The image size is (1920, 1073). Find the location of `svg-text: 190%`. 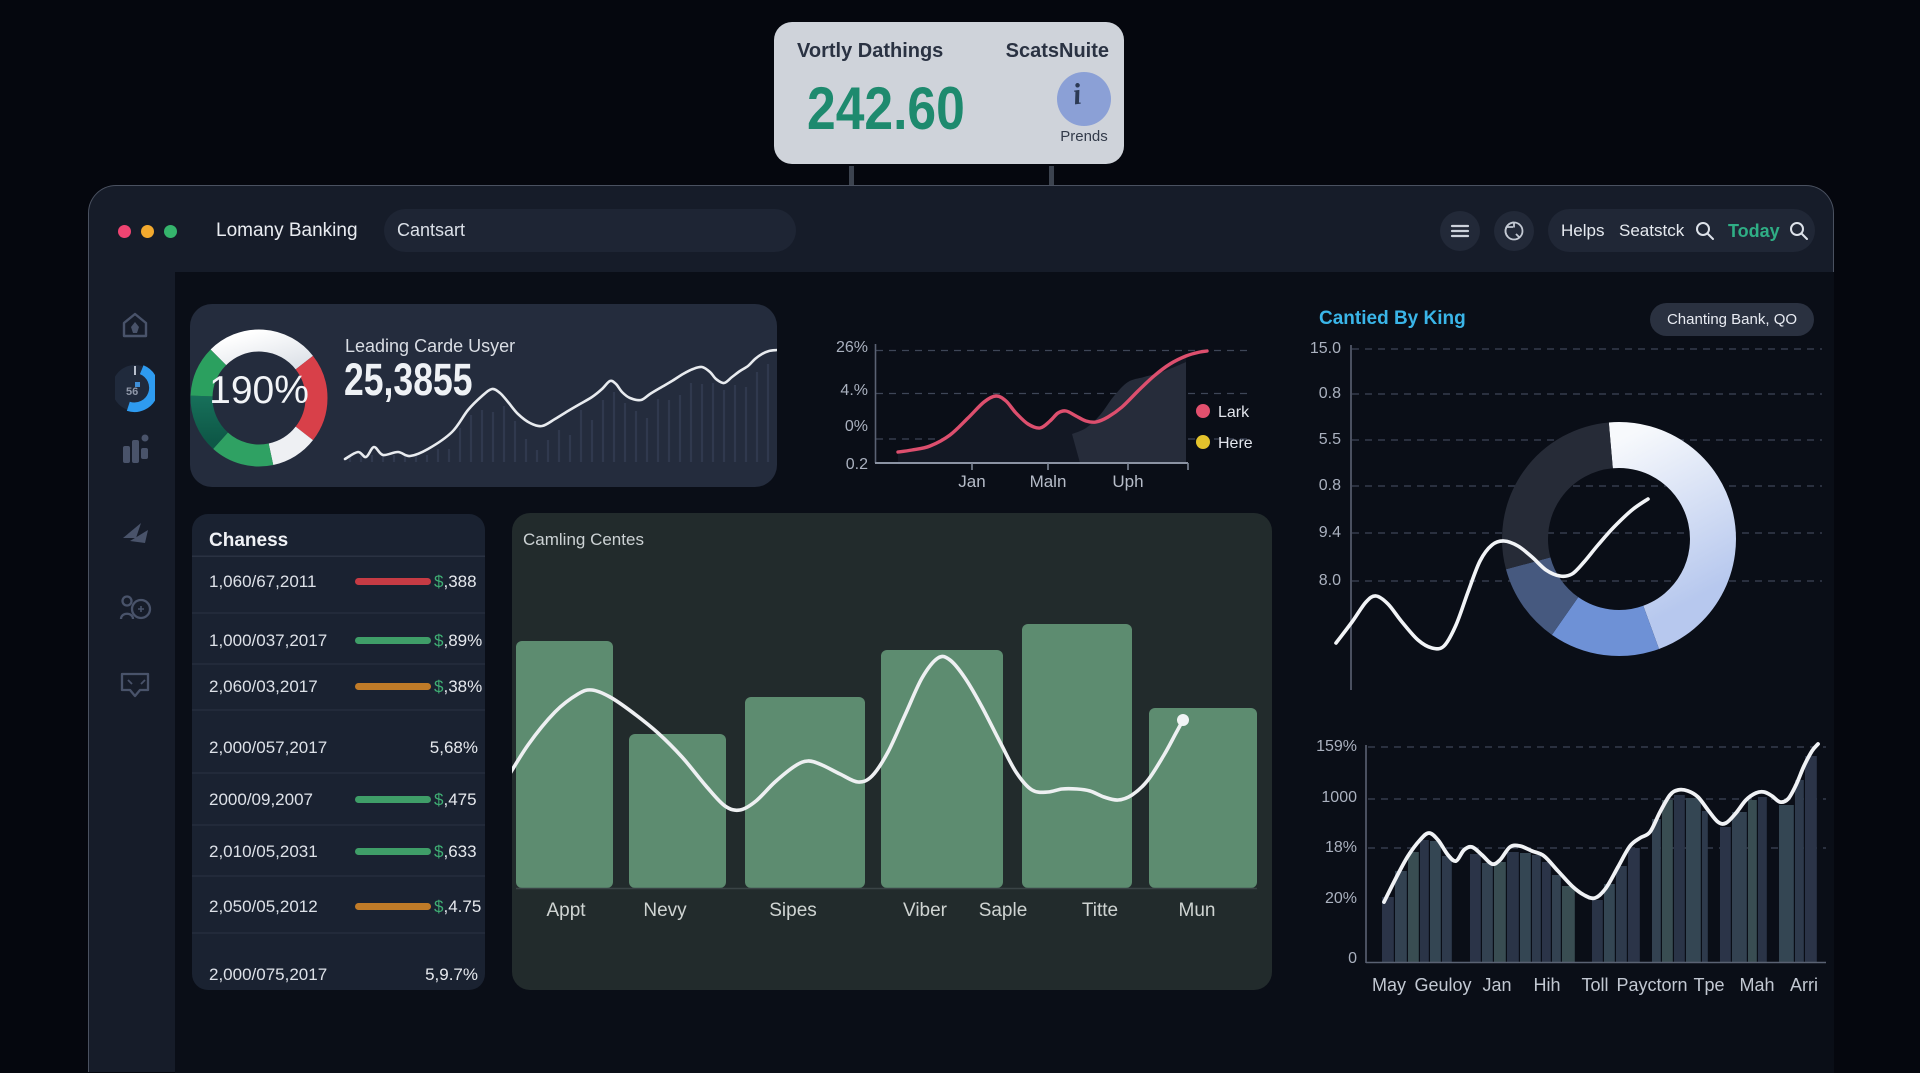

svg-text: 190% is located at coordinates (259, 390).